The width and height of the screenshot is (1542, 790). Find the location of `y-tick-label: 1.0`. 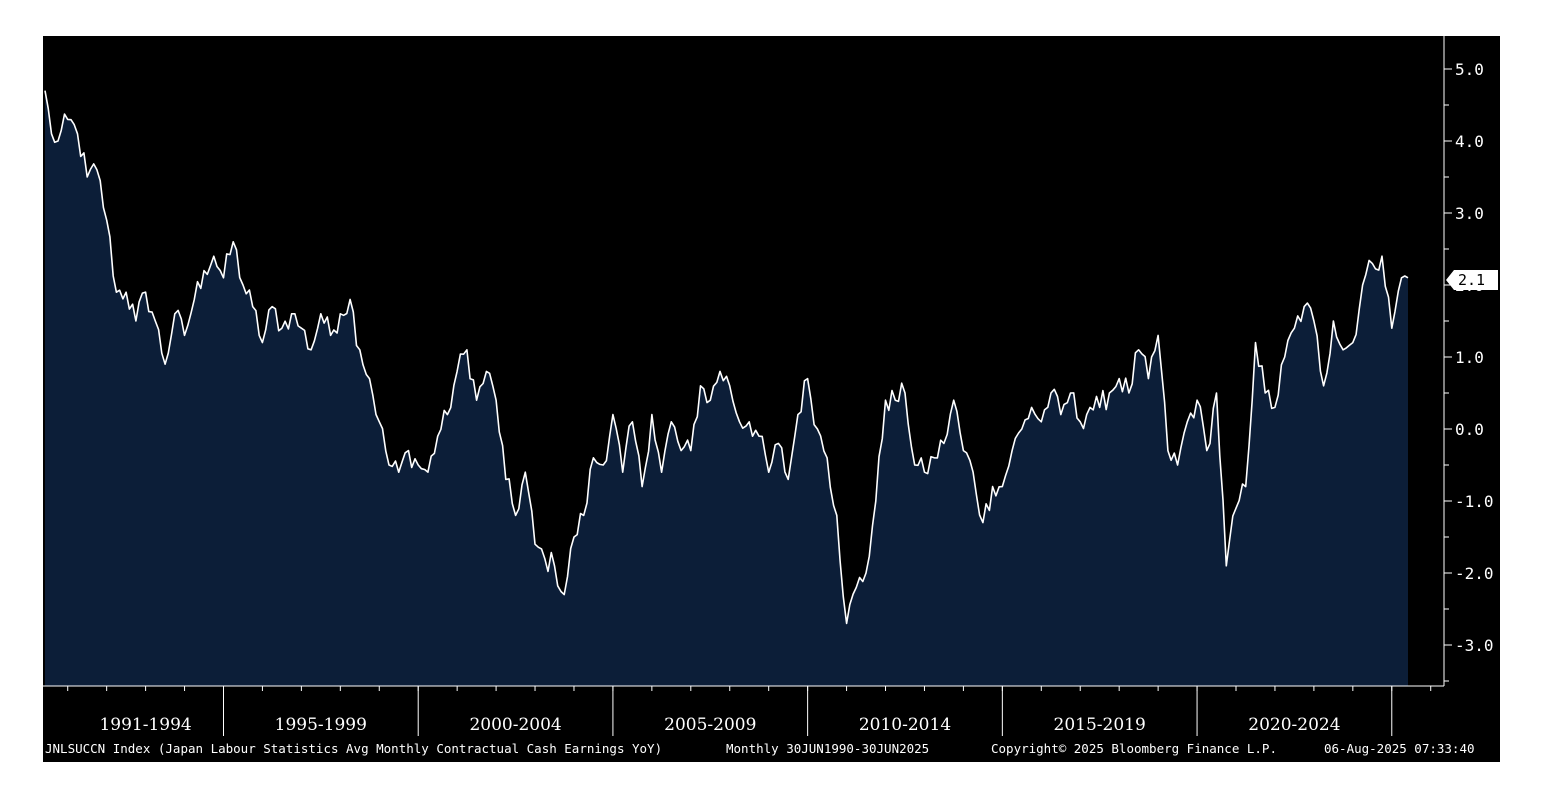

y-tick-label: 1.0 is located at coordinates (1469, 357).